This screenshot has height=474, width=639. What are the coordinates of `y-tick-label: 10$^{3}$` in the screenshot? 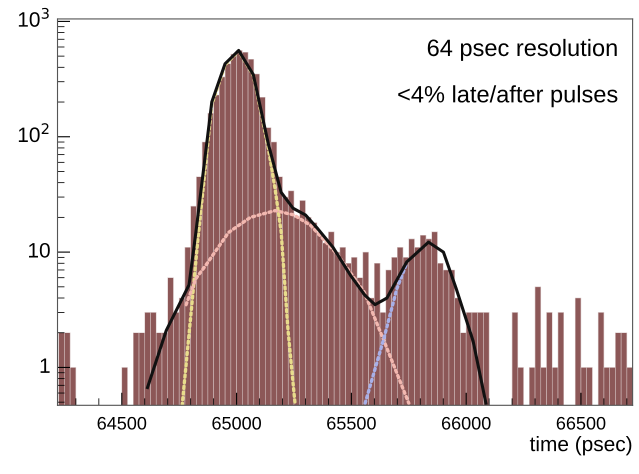 It's located at (33, 17).